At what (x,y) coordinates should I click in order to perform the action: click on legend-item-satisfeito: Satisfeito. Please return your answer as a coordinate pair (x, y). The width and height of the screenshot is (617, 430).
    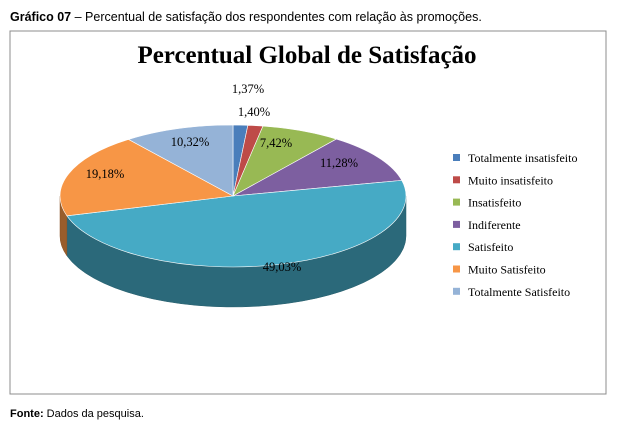
    Looking at the image, I should click on (490, 247).